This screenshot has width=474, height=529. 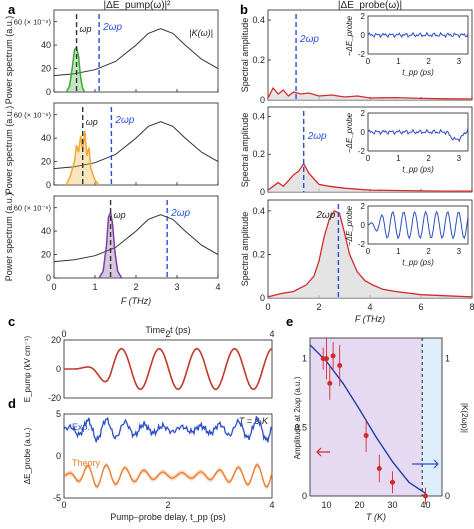 I want to click on panel-d-xtick-label: 2, so click(x=167, y=505).